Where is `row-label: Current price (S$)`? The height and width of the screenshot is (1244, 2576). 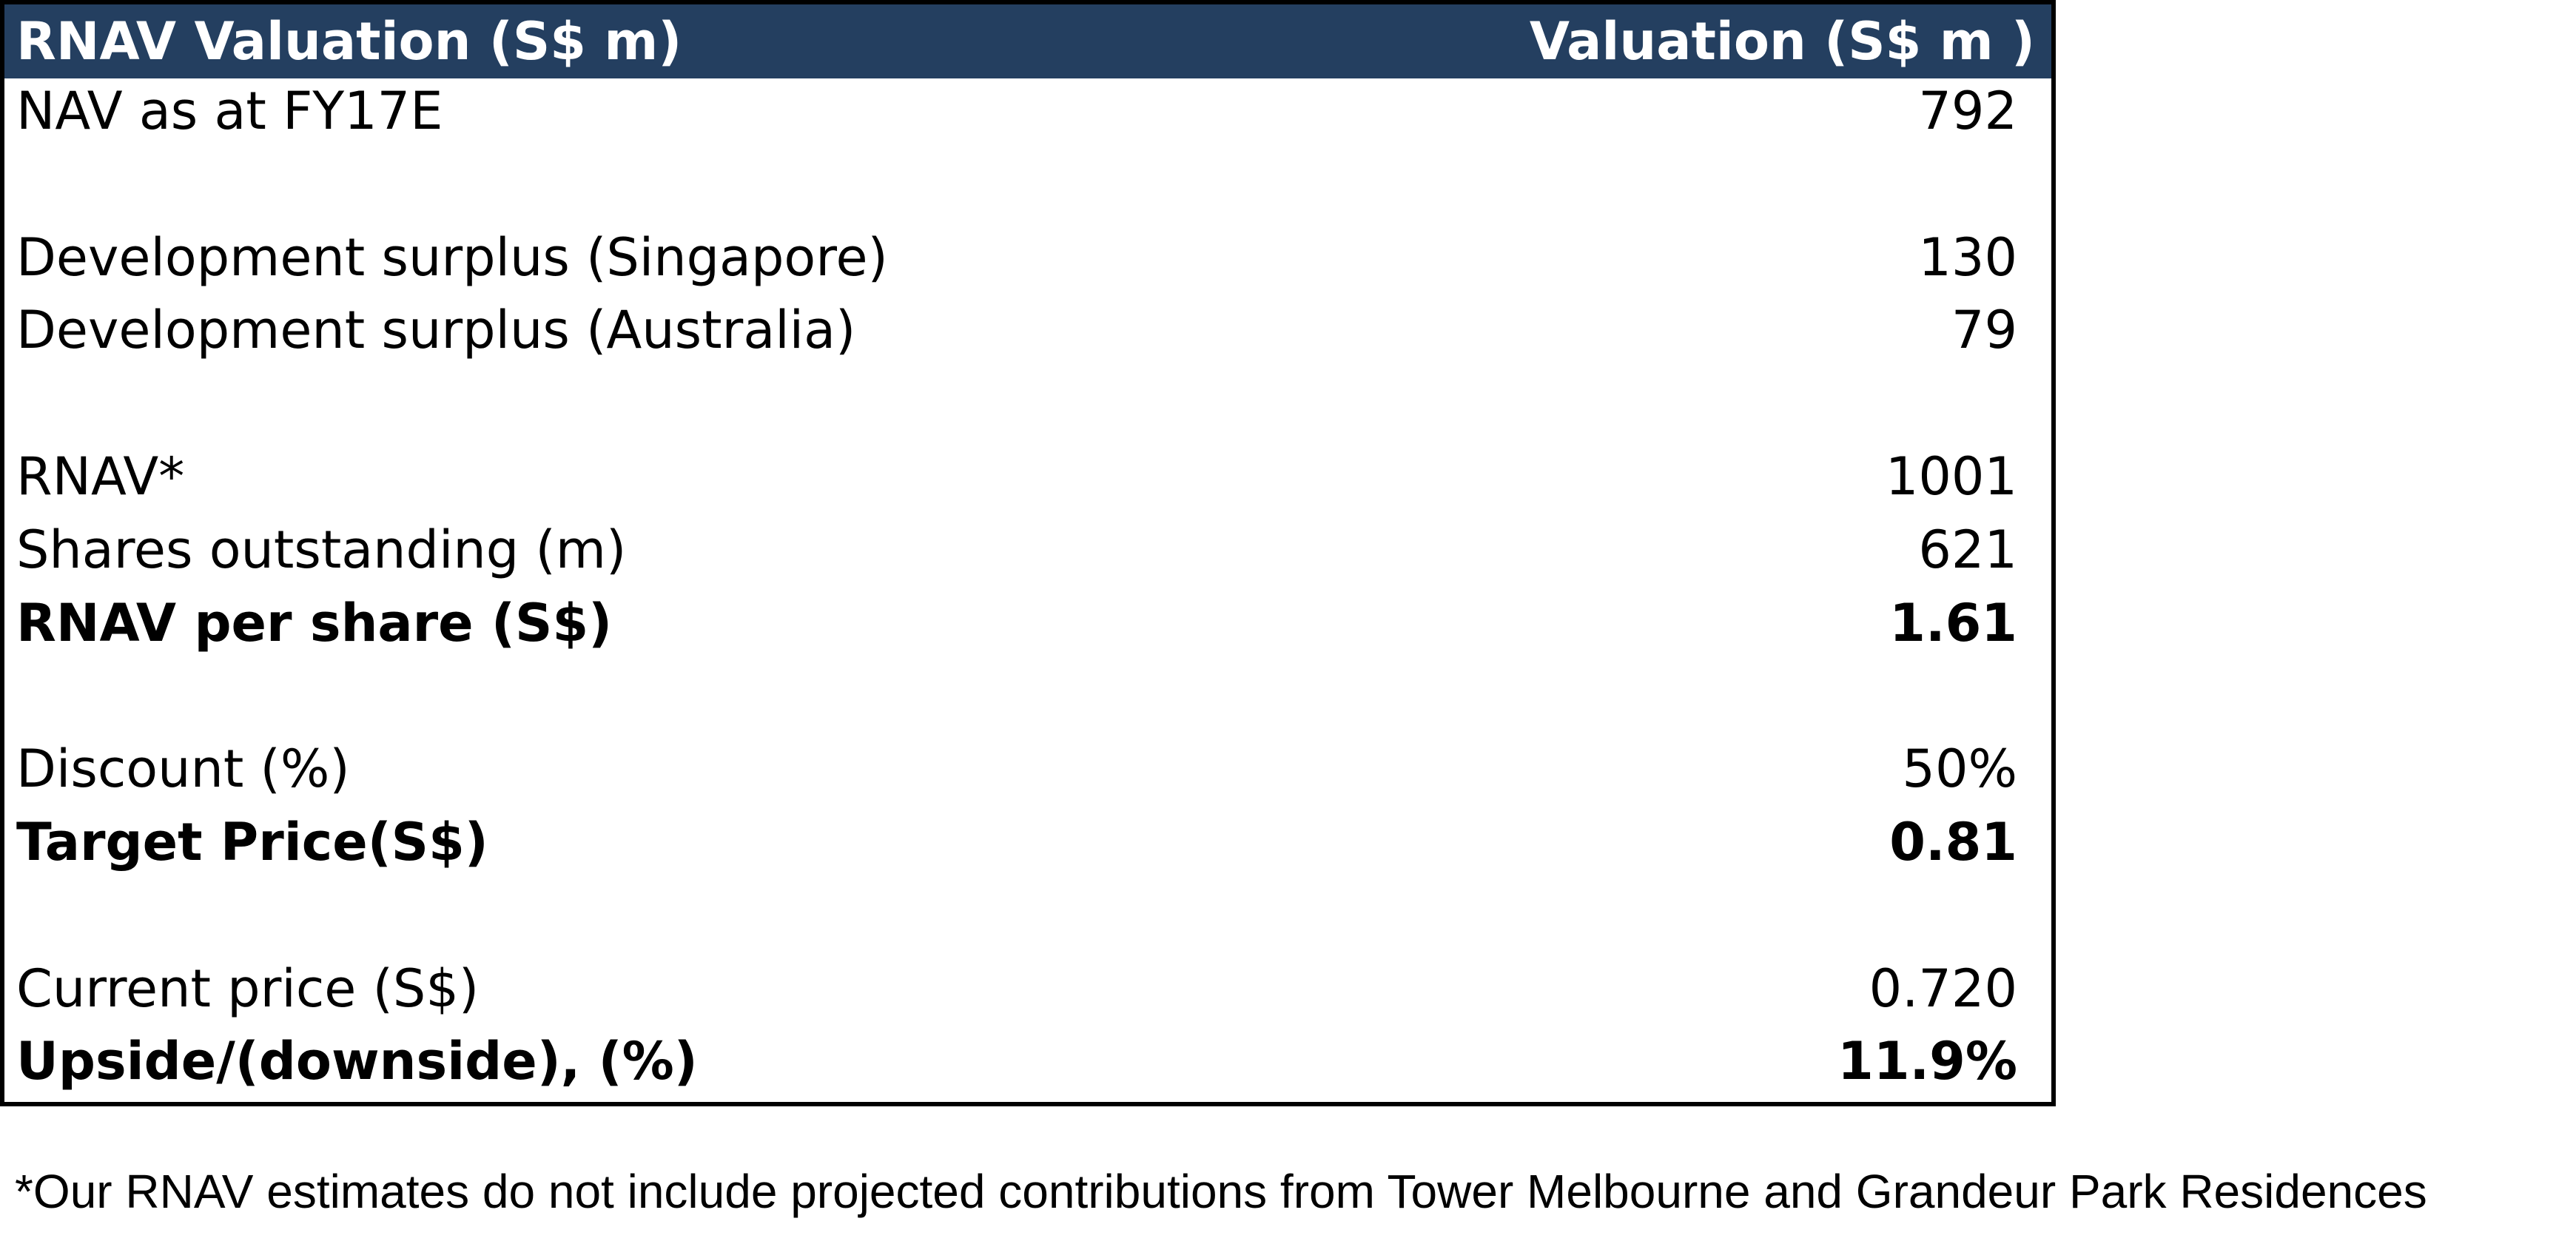 row-label: Current price (S$) is located at coordinates (248, 988).